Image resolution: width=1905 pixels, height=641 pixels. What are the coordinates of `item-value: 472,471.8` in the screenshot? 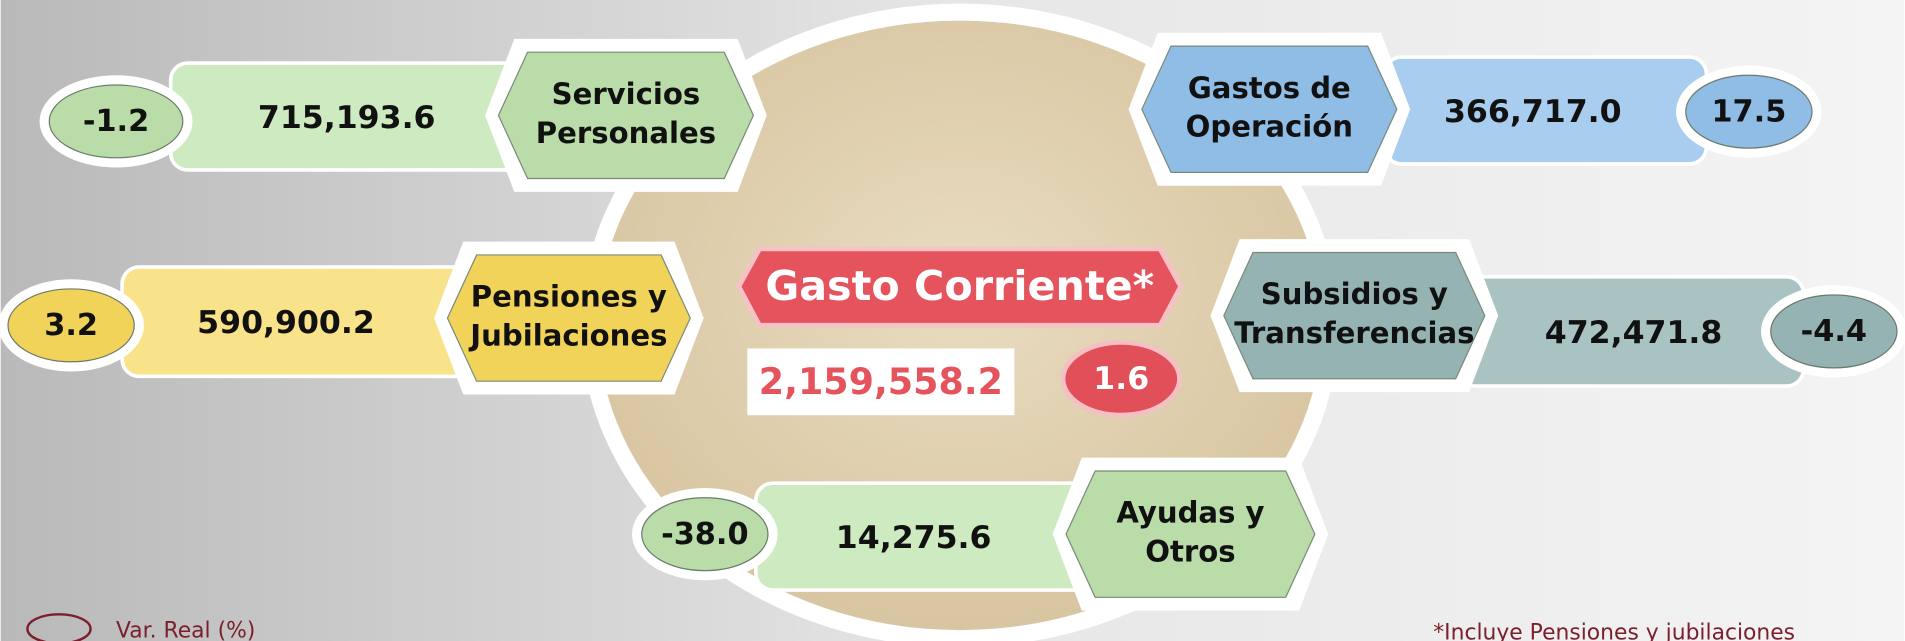 It's located at (1634, 333).